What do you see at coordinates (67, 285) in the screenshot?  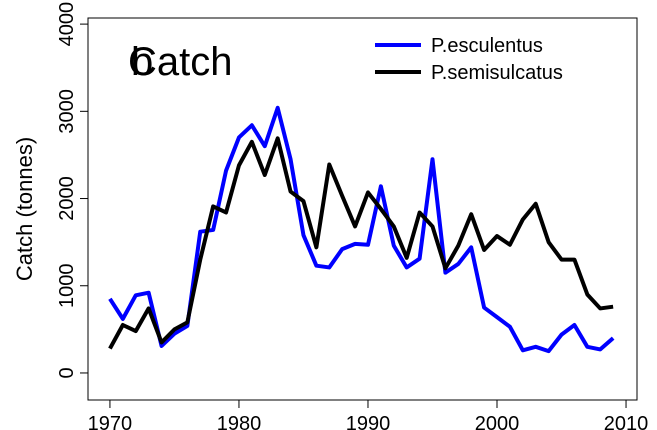 I see `y-tick-label: 1000` at bounding box center [67, 285].